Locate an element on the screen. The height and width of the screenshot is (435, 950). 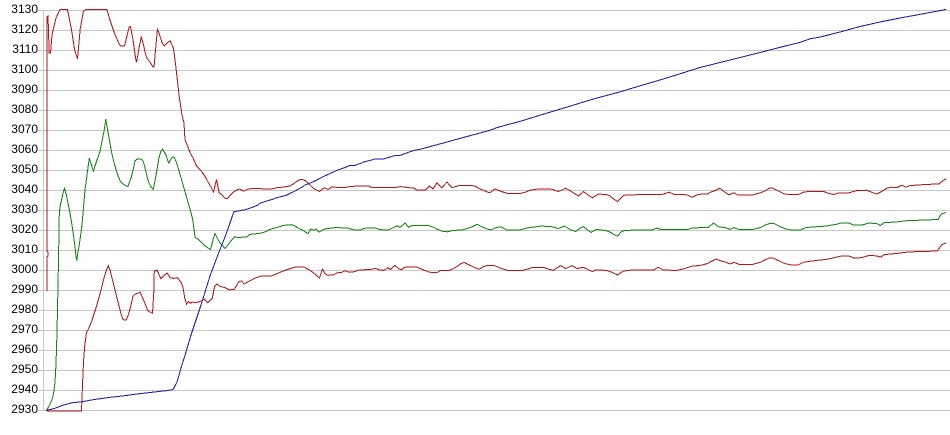
svg-text: 3080 is located at coordinates (24, 109).